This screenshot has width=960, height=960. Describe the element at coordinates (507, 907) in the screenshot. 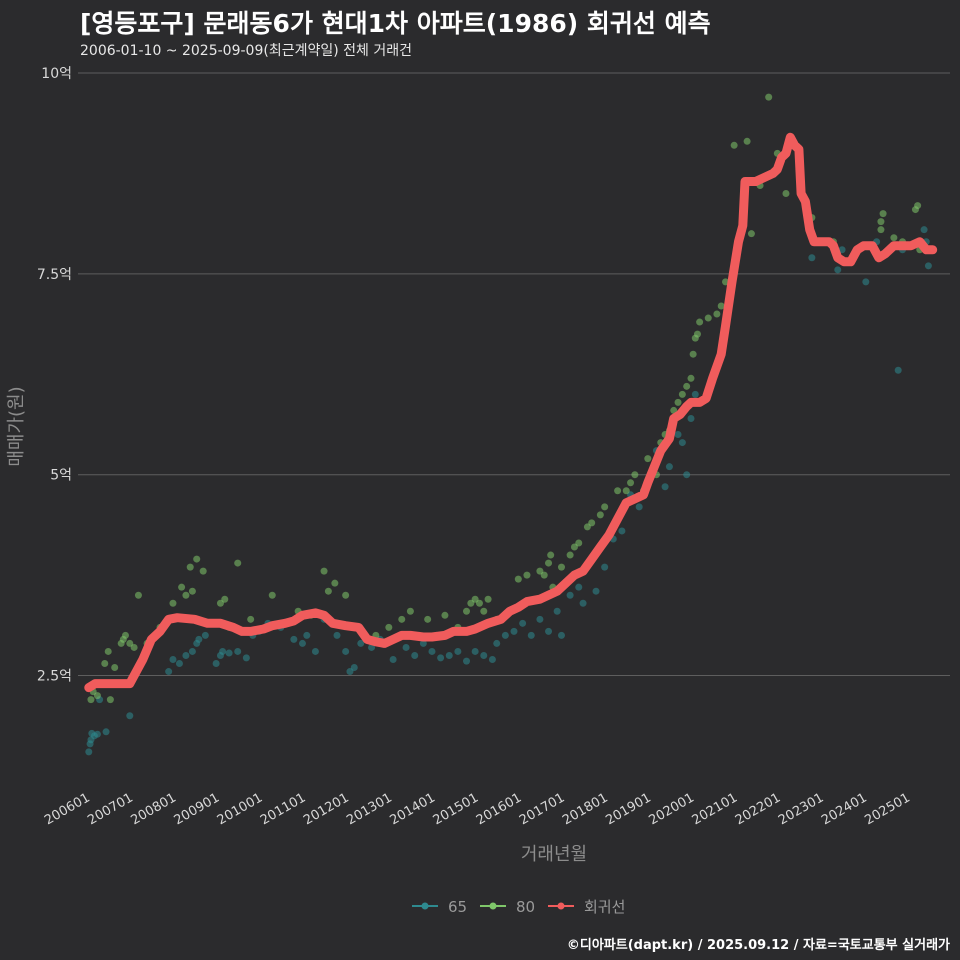

I see `legend-item-80: 80` at that location.